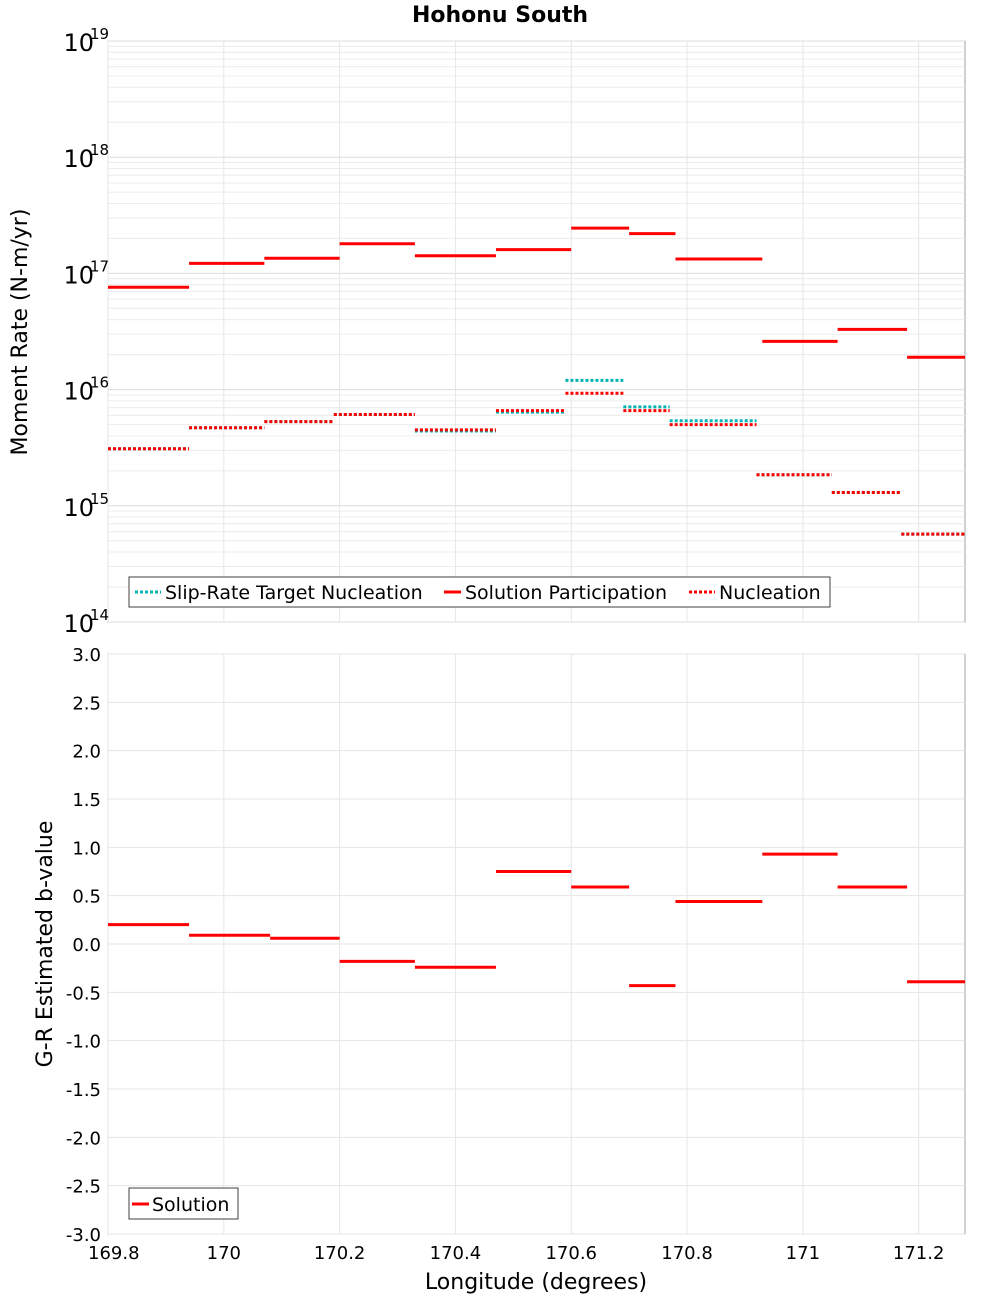  I want to click on bottom-y-tick-label: 1.5, so click(86, 800).